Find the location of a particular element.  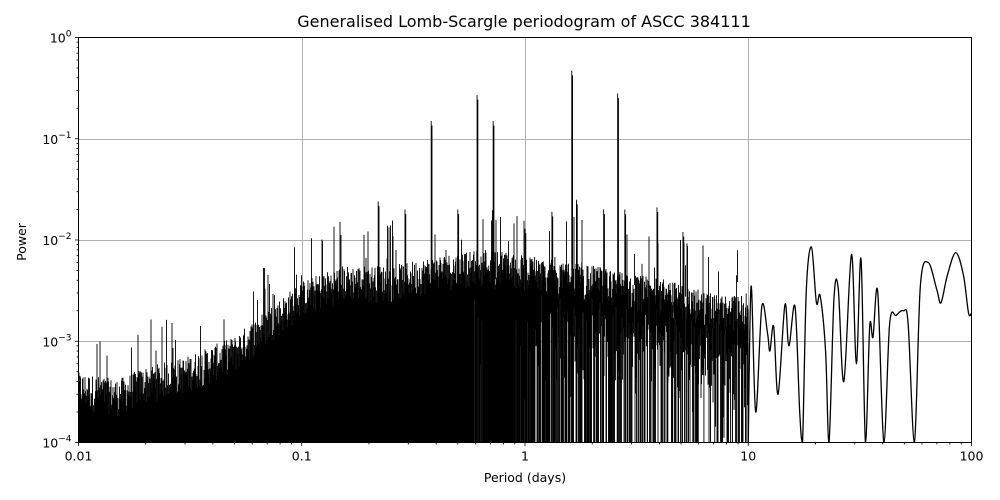

long-period-curve is located at coordinates (860, 345).